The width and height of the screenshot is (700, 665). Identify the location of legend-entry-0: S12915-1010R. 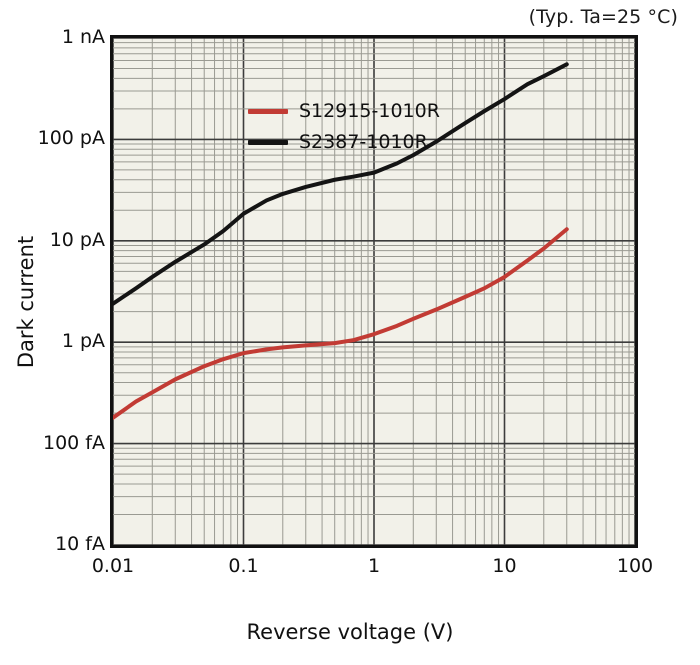
(344, 111).